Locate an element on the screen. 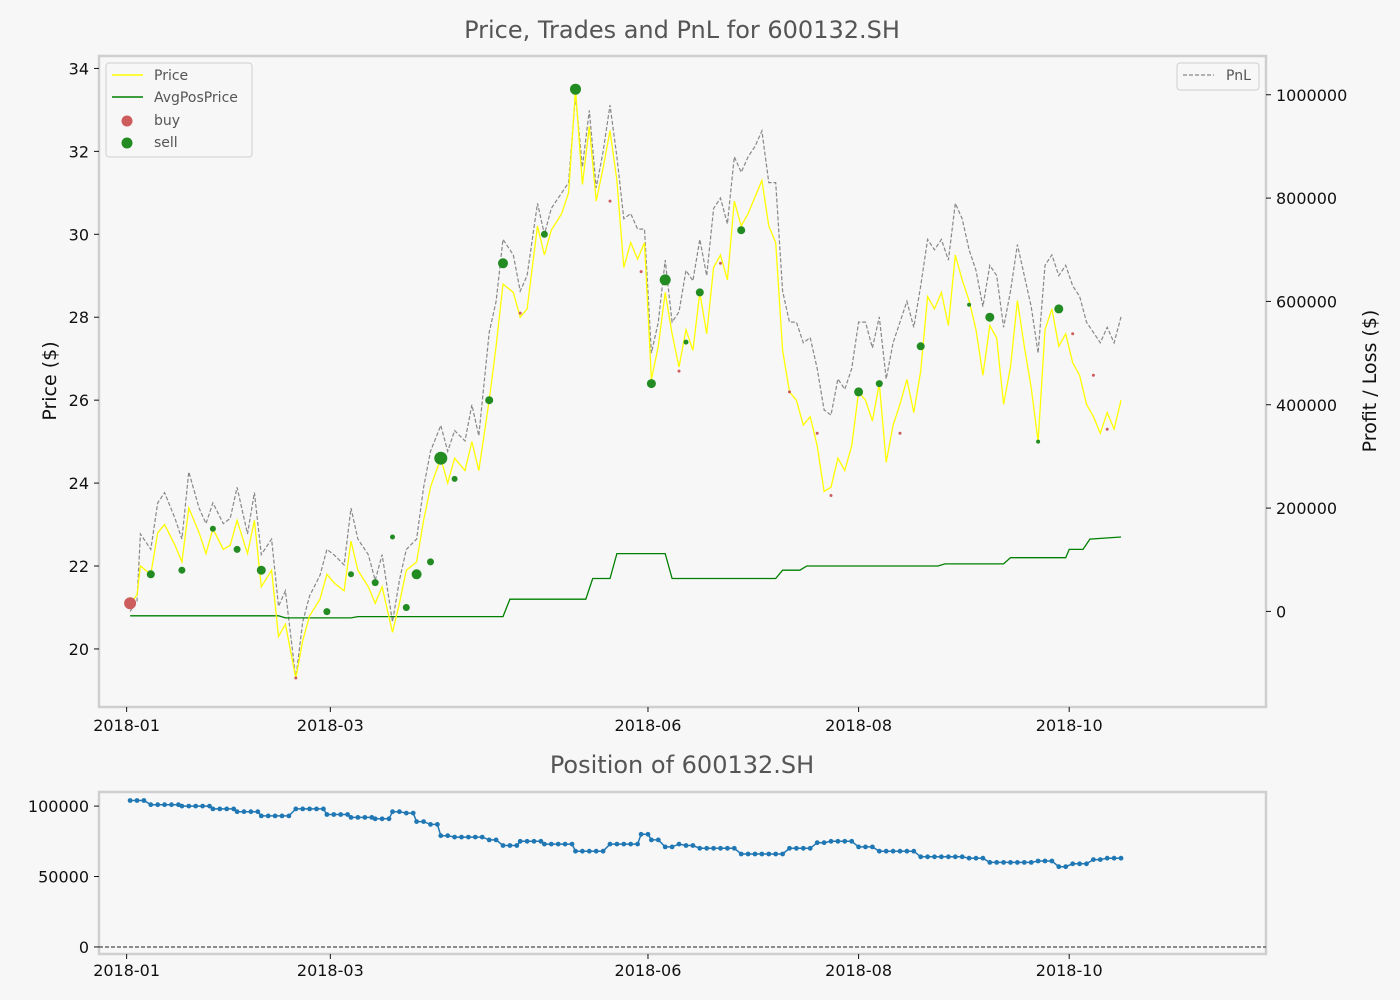 The height and width of the screenshot is (1000, 1400). main-chart-title: Price, Trades and PnL for 600132.SH is located at coordinates (682, 30).